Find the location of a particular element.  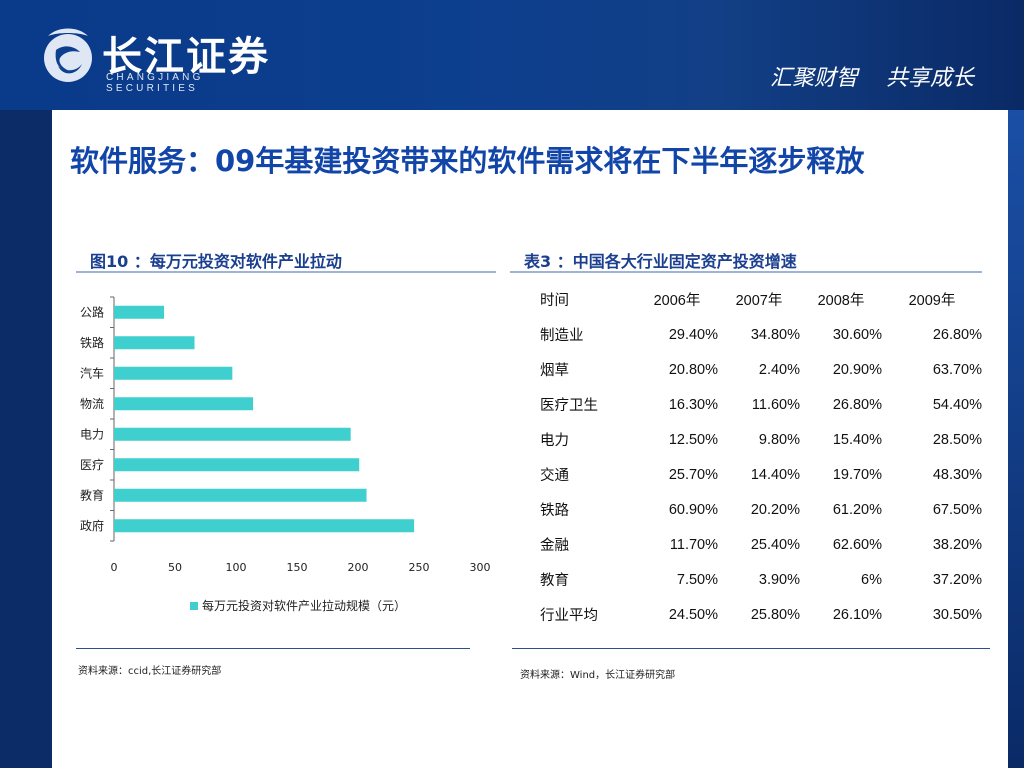

table-row: 金融 11.70% 25.40% 62.60% 38.20% is located at coordinates (761, 544).